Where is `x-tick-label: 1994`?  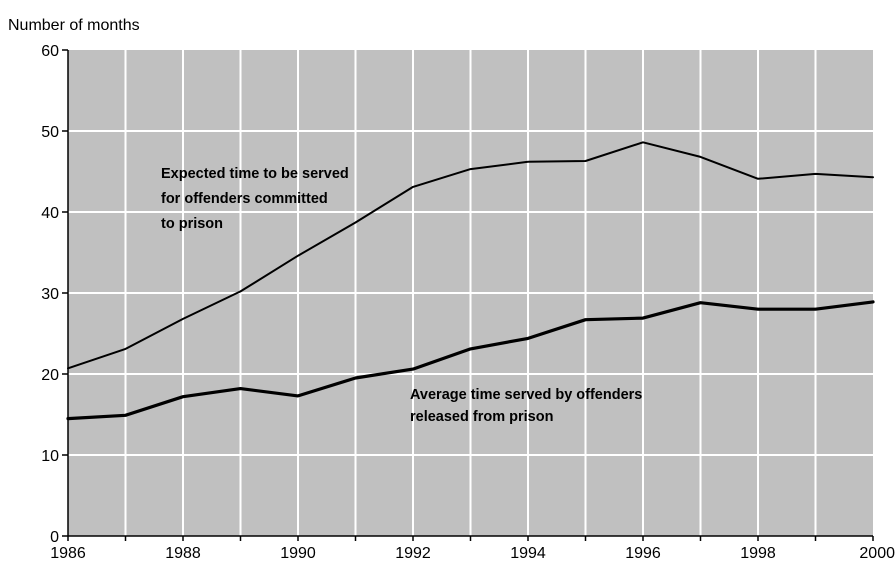 x-tick-label: 1994 is located at coordinates (528, 553).